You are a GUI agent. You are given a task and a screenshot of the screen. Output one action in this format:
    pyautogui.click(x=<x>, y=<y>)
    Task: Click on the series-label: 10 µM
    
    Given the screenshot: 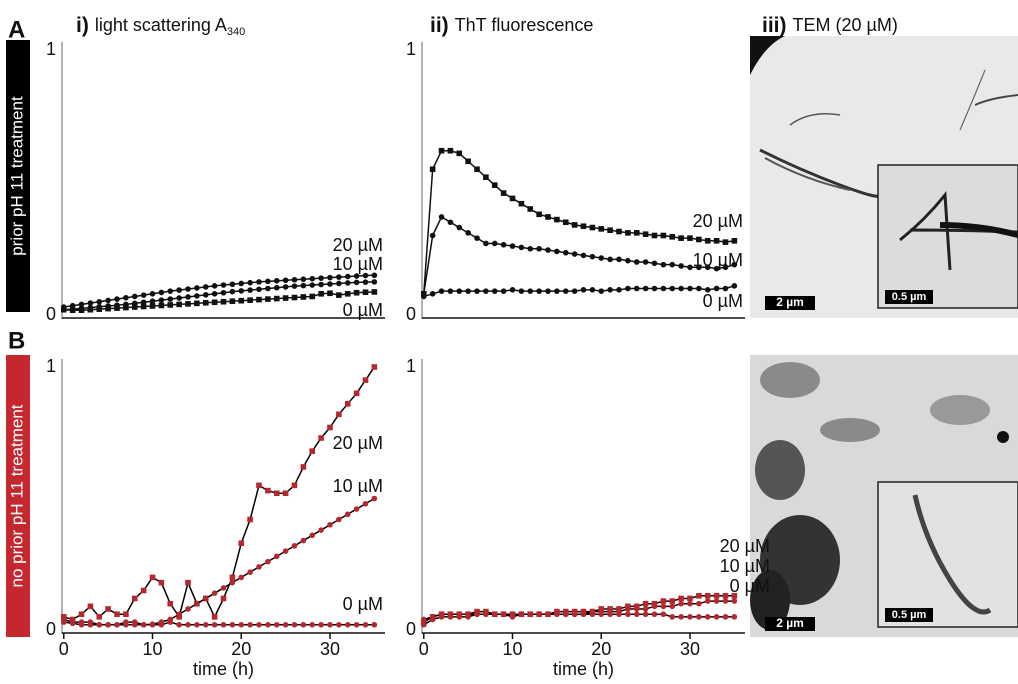 What is the action you would take?
    pyautogui.click(x=745, y=566)
    